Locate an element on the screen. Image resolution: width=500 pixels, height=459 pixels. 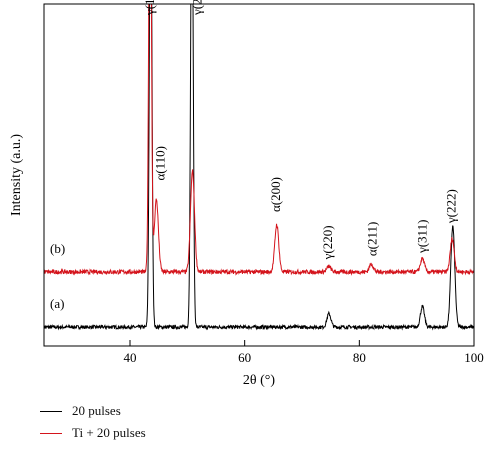
x-tick-label: 80 is located at coordinates (359, 357).